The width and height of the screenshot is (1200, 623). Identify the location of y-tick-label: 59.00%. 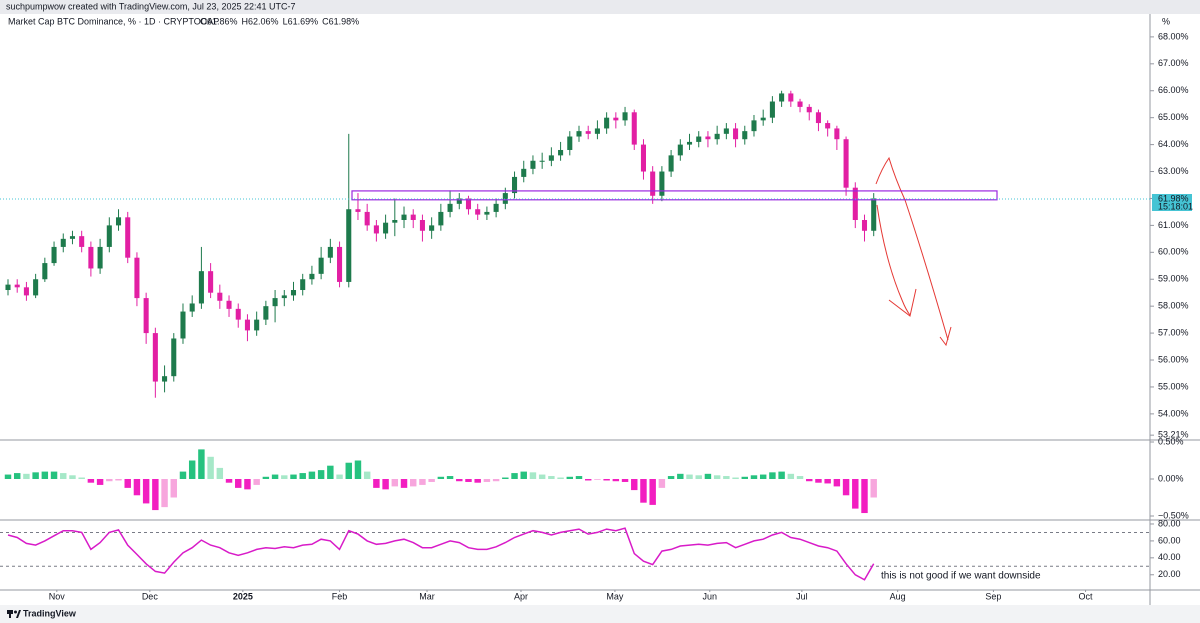
(1173, 279).